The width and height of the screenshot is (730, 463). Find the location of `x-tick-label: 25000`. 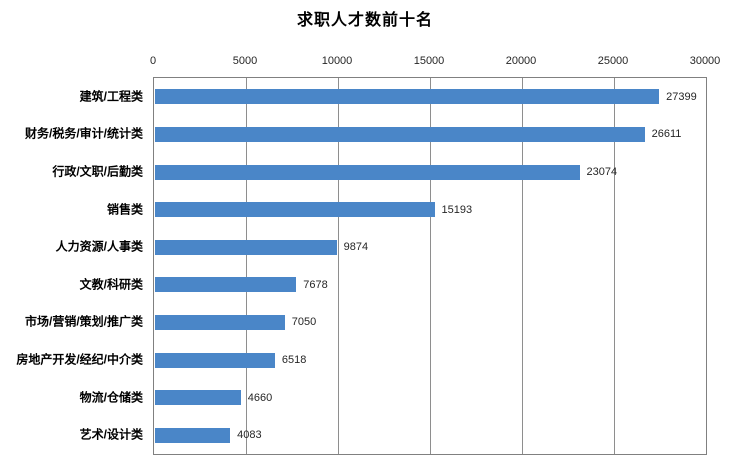

x-tick-label: 25000 is located at coordinates (613, 61).